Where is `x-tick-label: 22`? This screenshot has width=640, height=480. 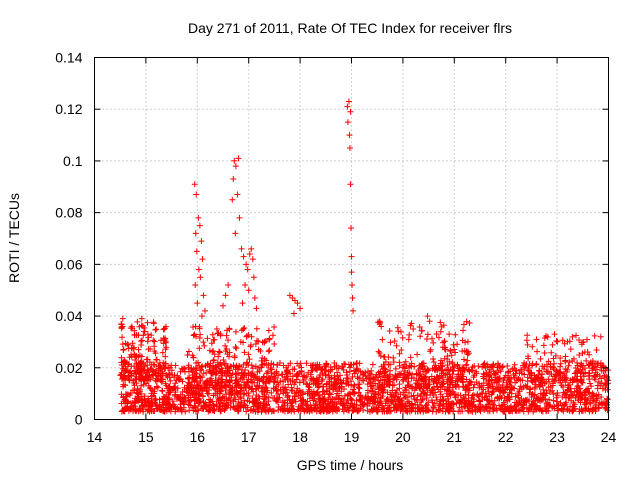
x-tick-label: 22 is located at coordinates (506, 437).